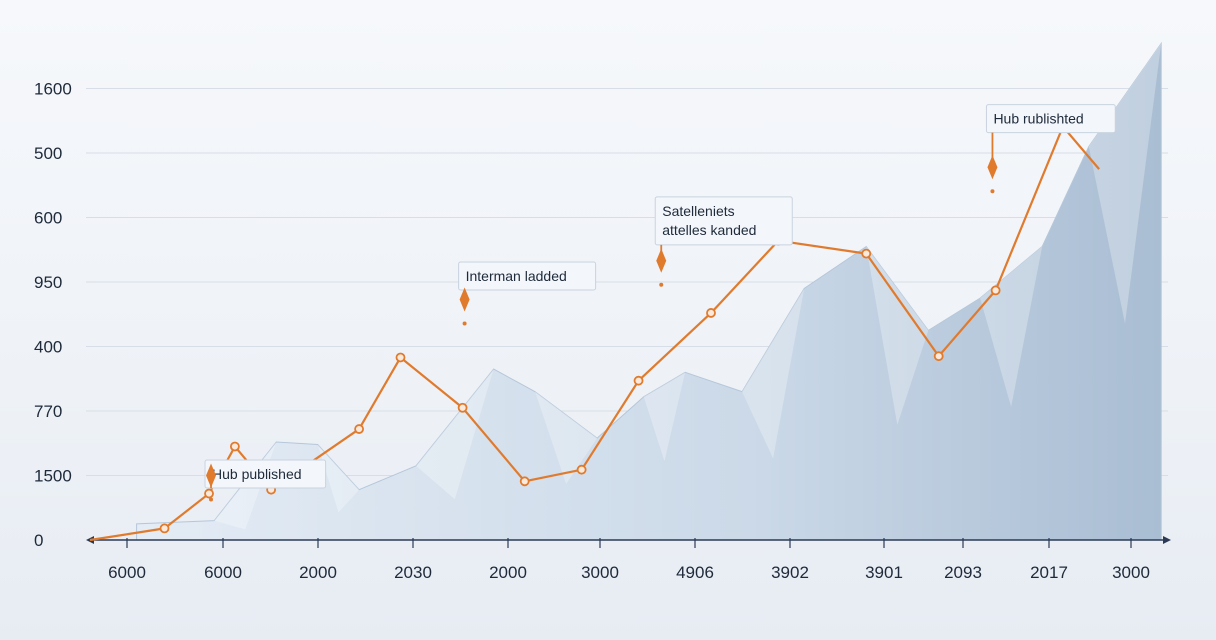 The image size is (1216, 640). I want to click on y-tick-label: 500, so click(48, 153).